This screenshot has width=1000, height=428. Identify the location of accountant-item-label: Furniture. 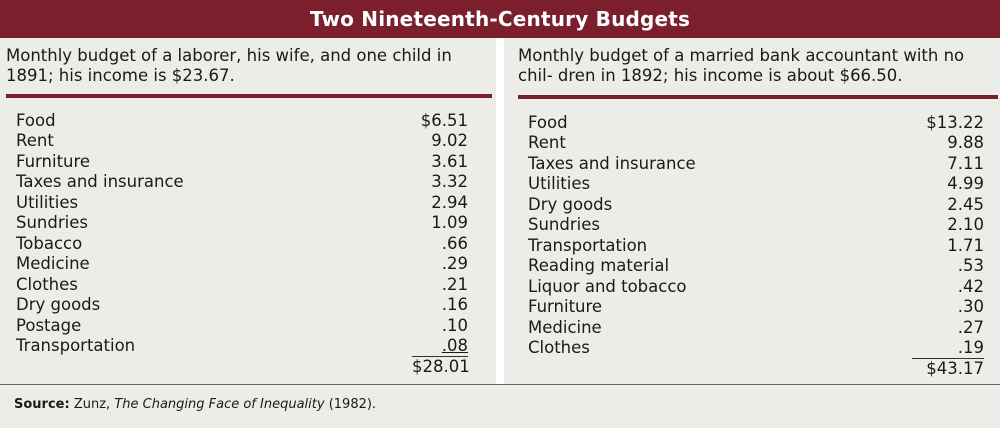
(565, 307).